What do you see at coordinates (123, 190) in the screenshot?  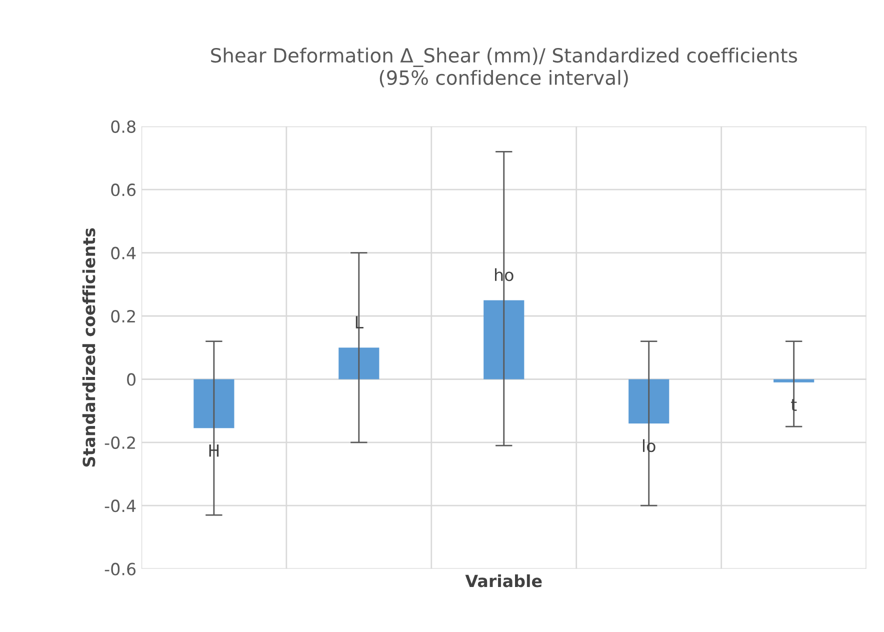 I see `y-tick-label: 0.6` at bounding box center [123, 190].